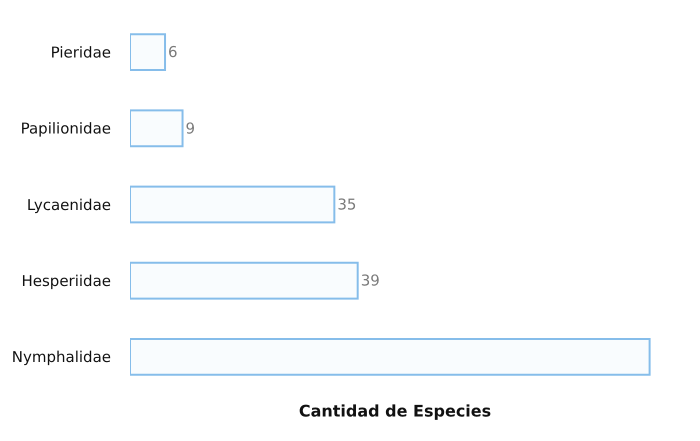  What do you see at coordinates (395, 411) in the screenshot?
I see `x-axis-title: Cantidad de Especies` at bounding box center [395, 411].